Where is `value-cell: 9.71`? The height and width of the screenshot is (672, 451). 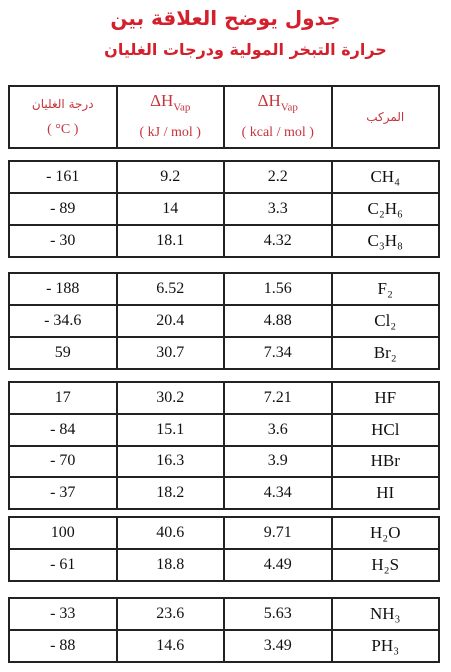
value-cell: 9.71 is located at coordinates (278, 533).